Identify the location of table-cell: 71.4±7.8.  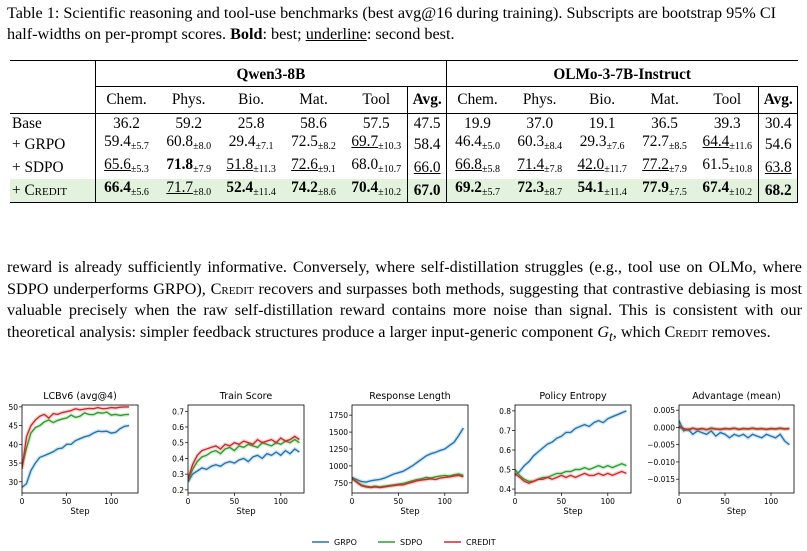
(539, 167).